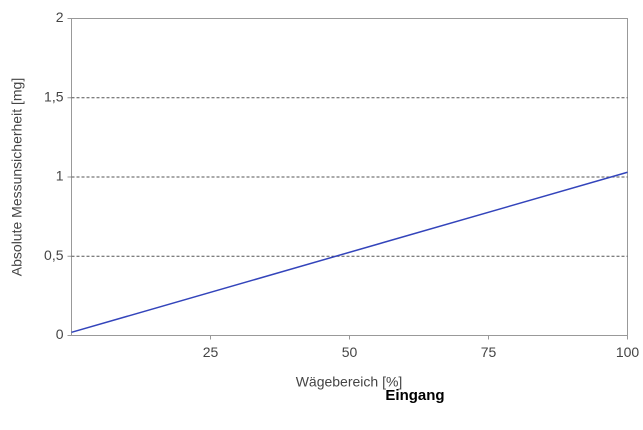  Describe the element at coordinates (60, 17) in the screenshot. I see `y-tick-label: 2` at that location.